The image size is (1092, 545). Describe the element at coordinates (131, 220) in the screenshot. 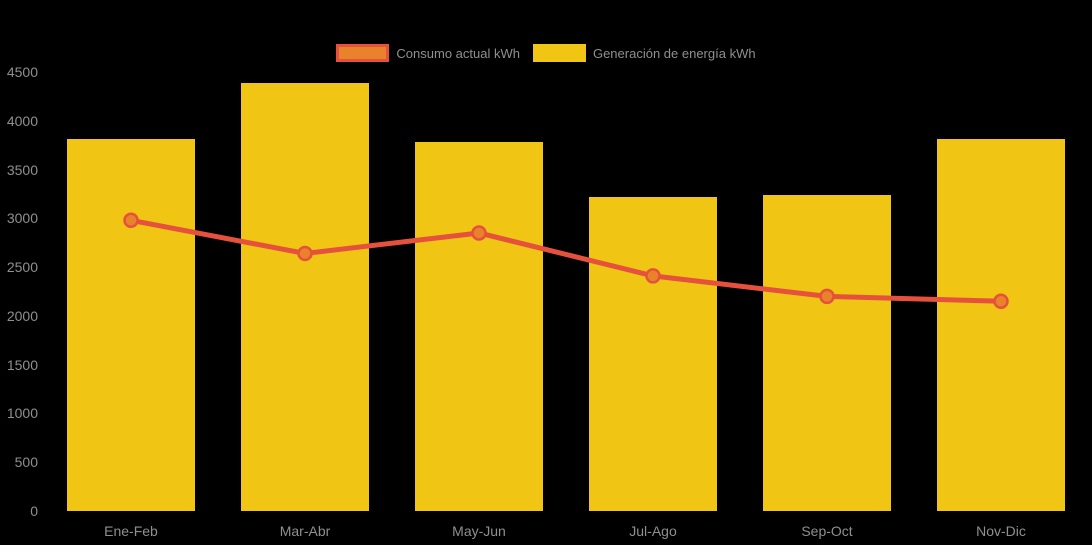

I see `line-point-Ene-Feb` at that location.